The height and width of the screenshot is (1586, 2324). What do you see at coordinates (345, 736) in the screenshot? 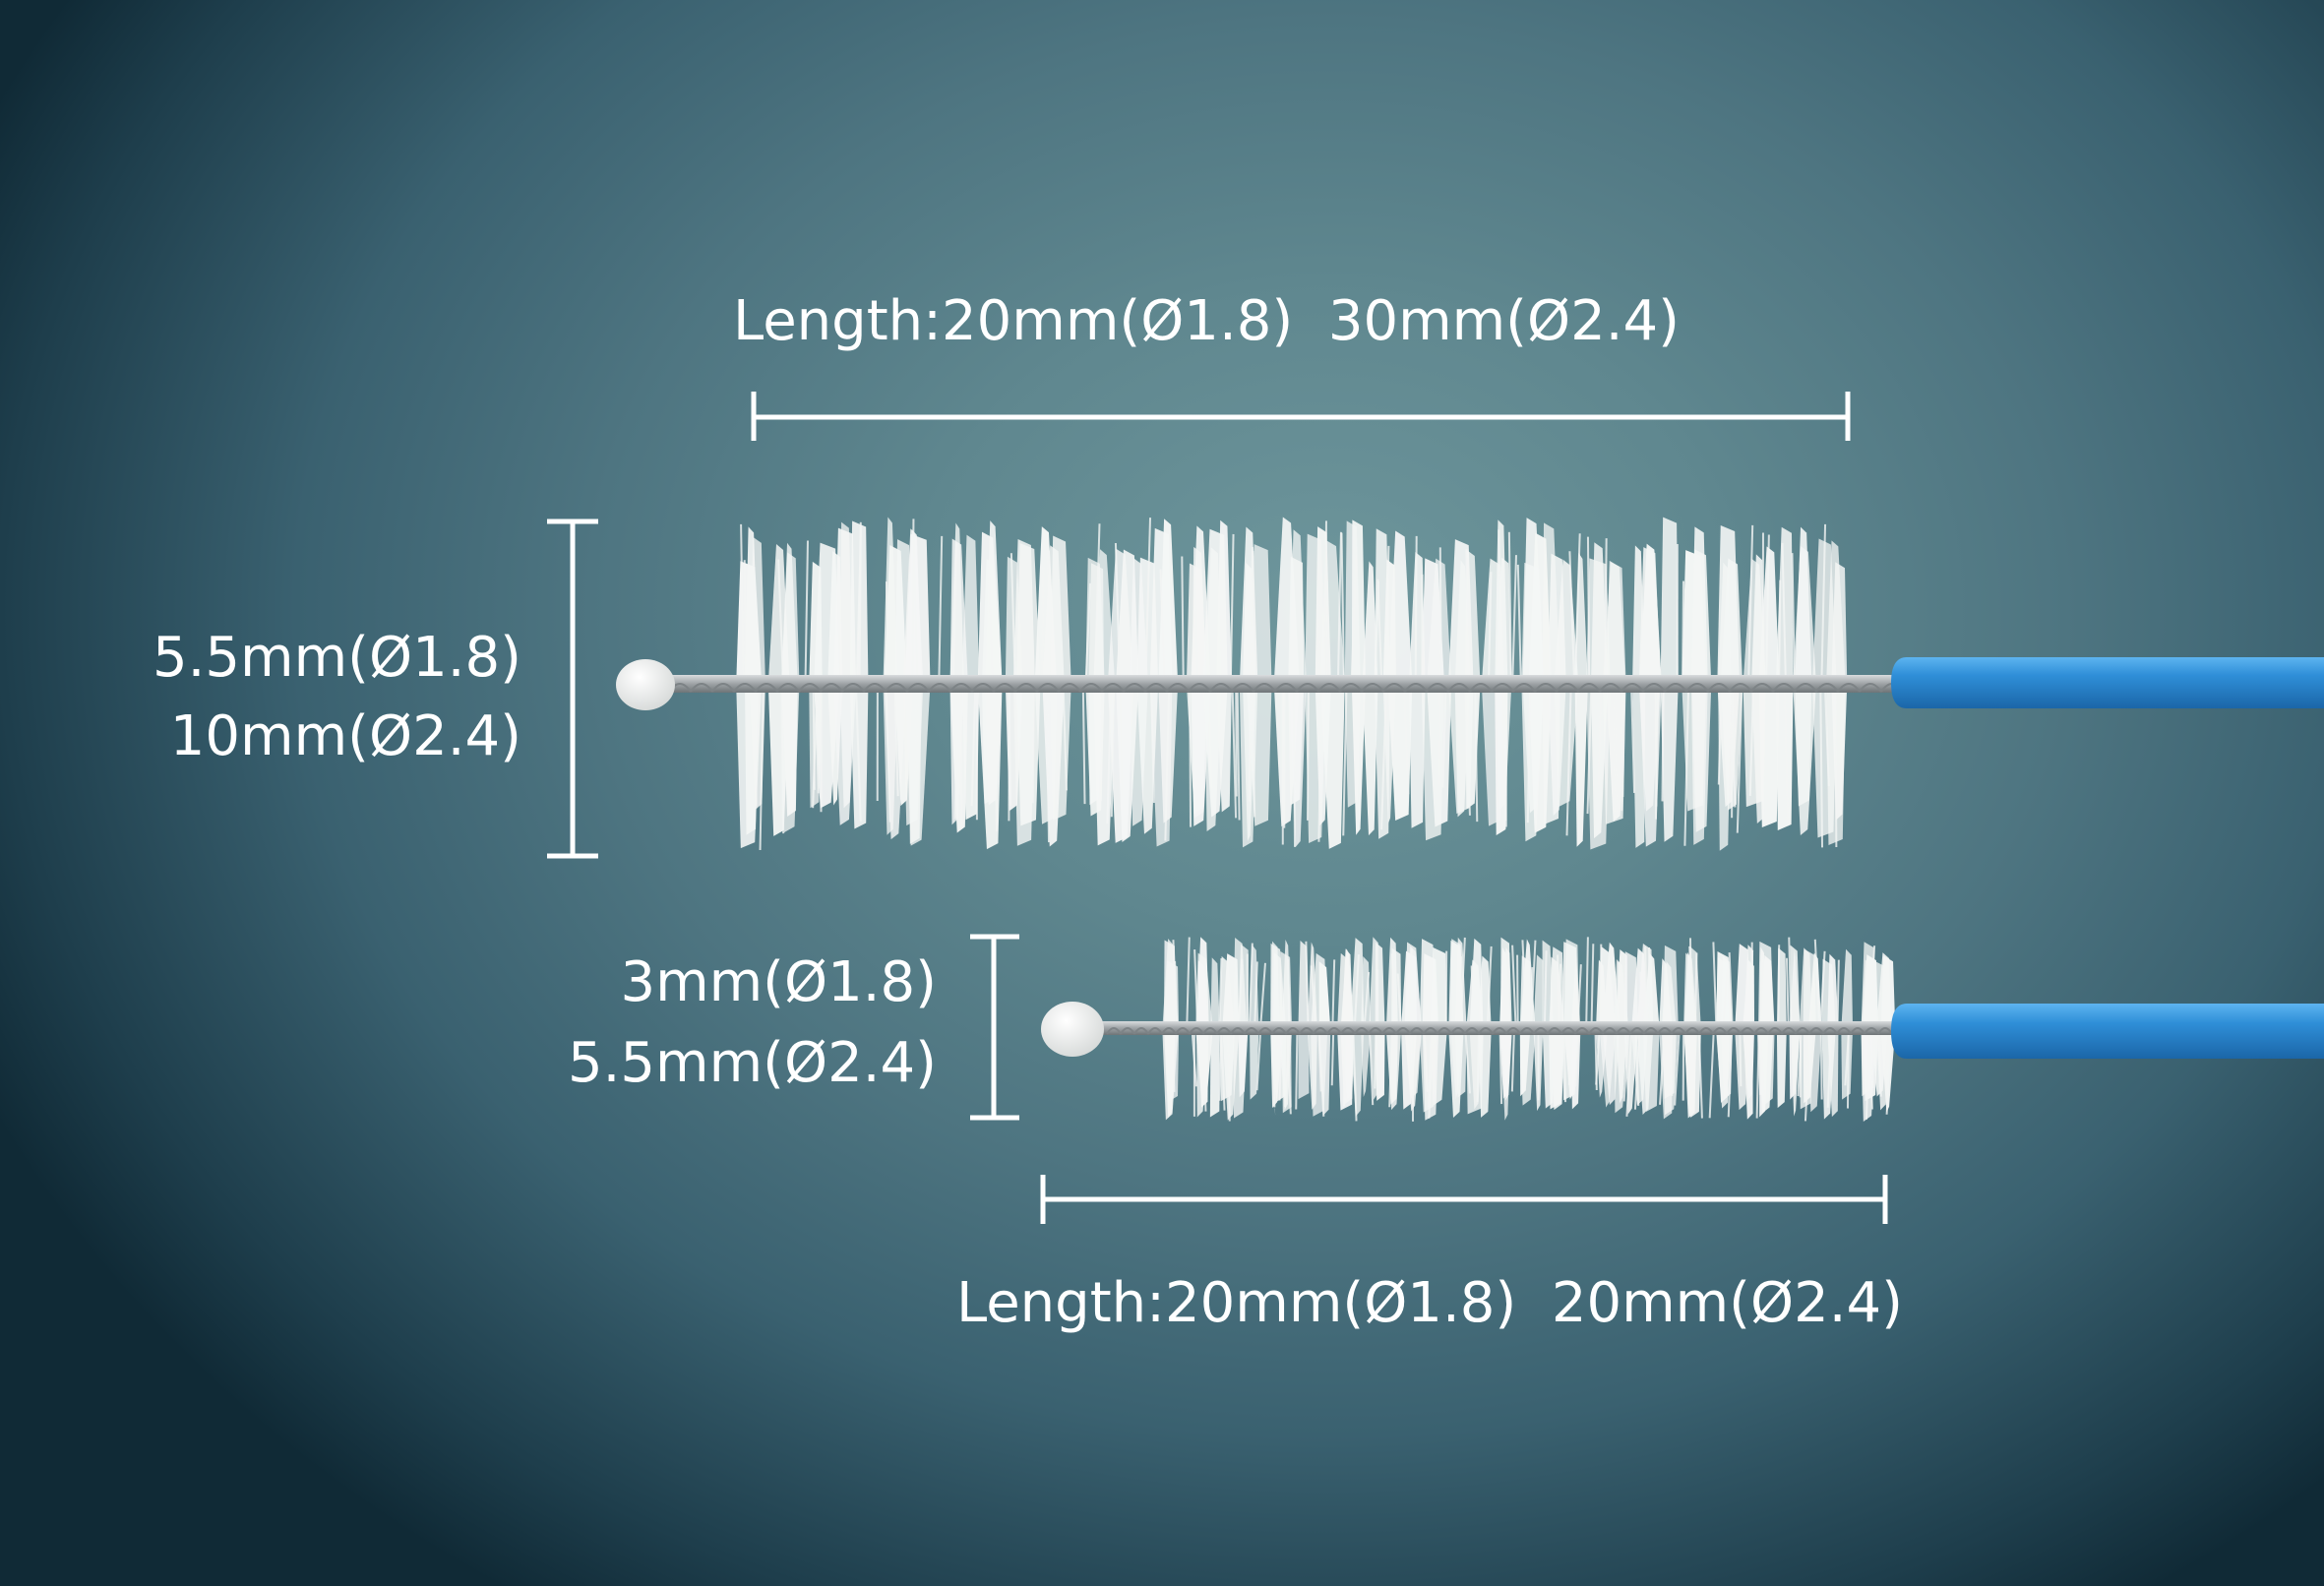
I see `large-brush-diameter-2: 10mm(Ø2.4)` at bounding box center [345, 736].